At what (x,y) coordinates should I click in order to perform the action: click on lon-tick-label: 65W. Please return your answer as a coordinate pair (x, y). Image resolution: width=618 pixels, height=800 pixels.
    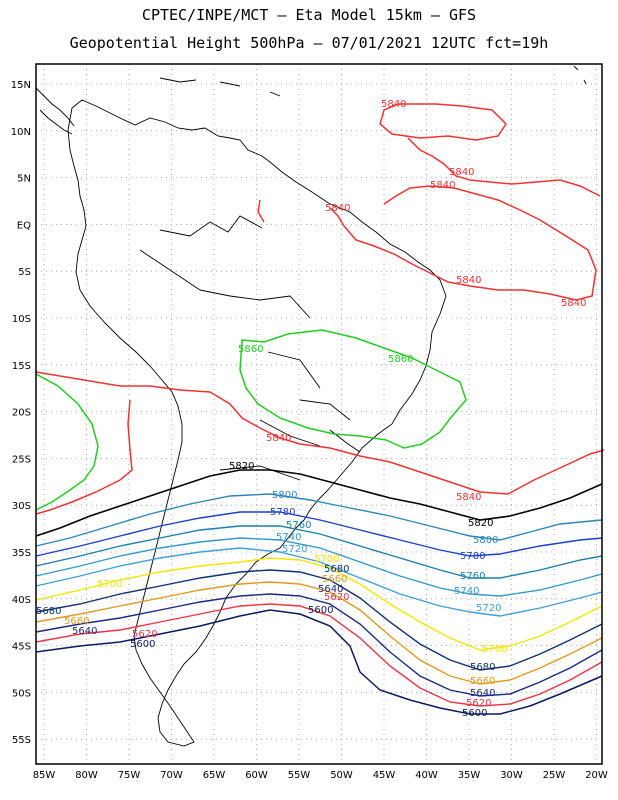
    Looking at the image, I should click on (214, 775).